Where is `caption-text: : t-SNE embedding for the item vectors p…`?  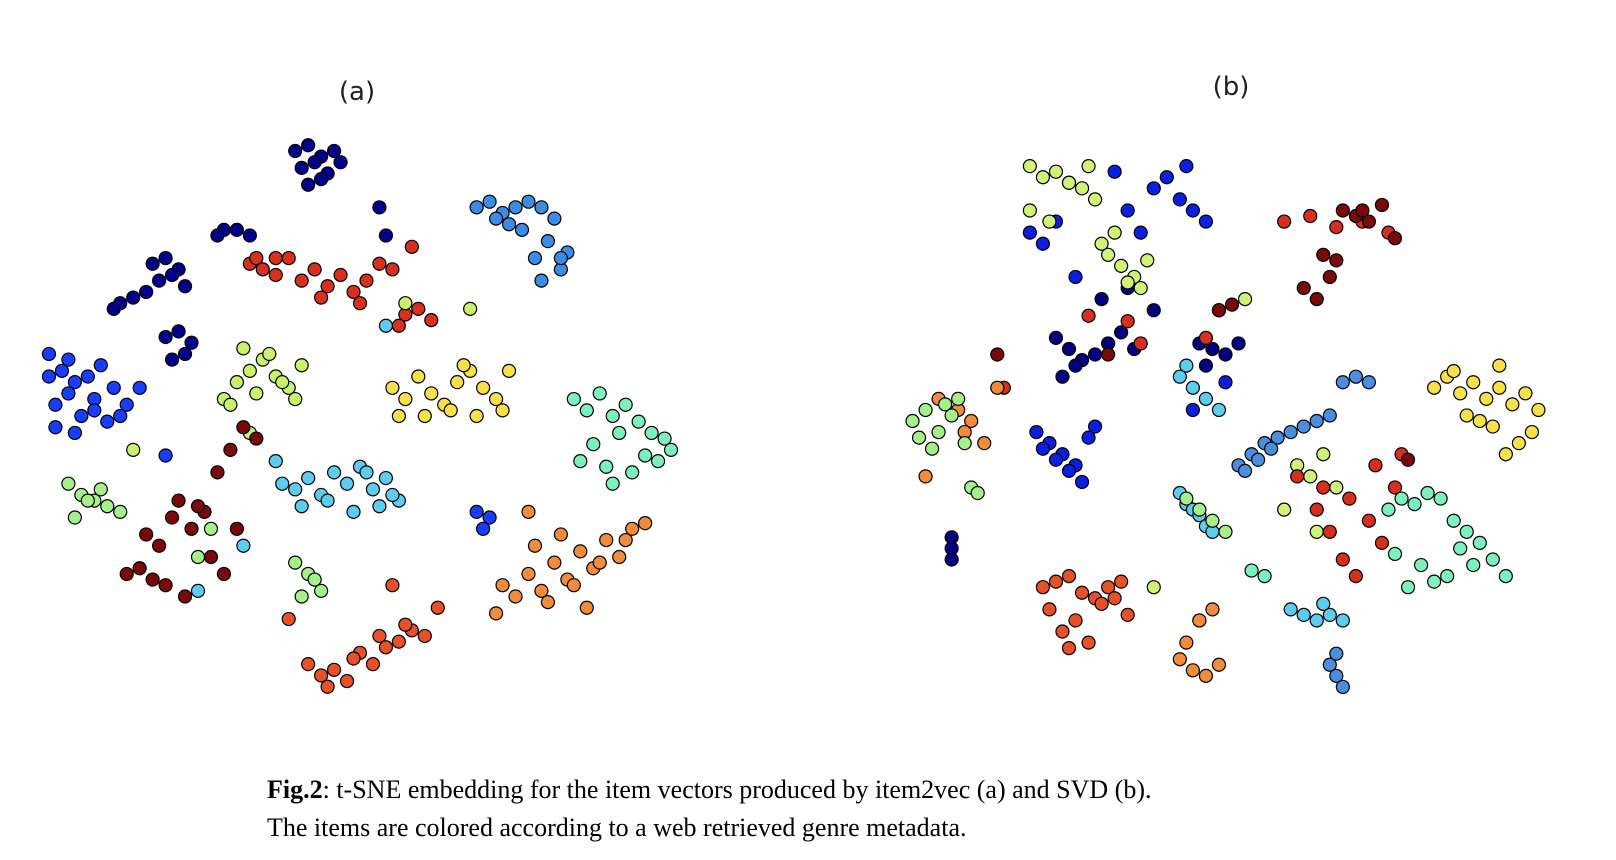 caption-text: : t-SNE embedding for the item vectors p… is located at coordinates (737, 789).